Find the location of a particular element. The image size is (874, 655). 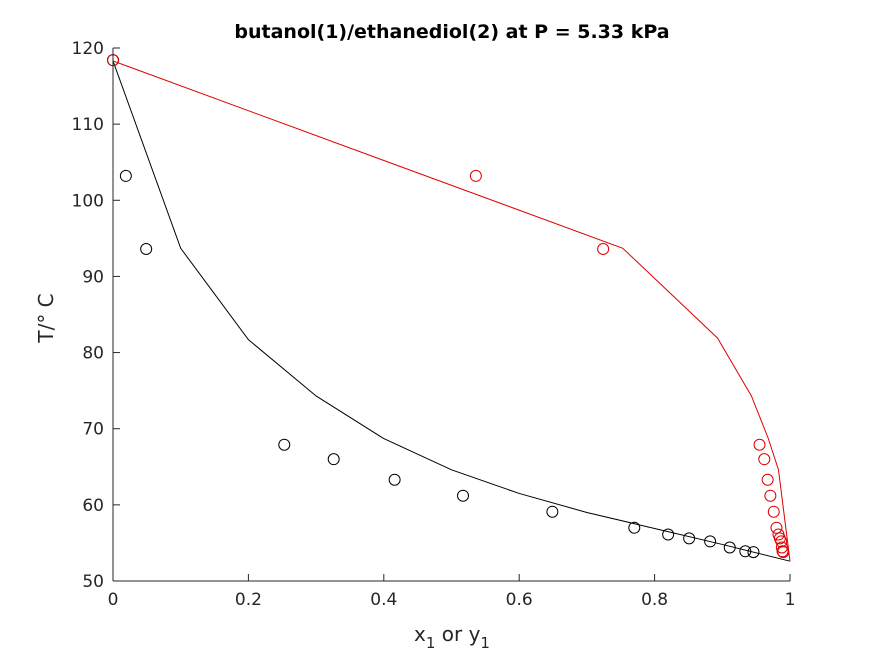

y-tick-label: 100 is located at coordinates (88, 201).